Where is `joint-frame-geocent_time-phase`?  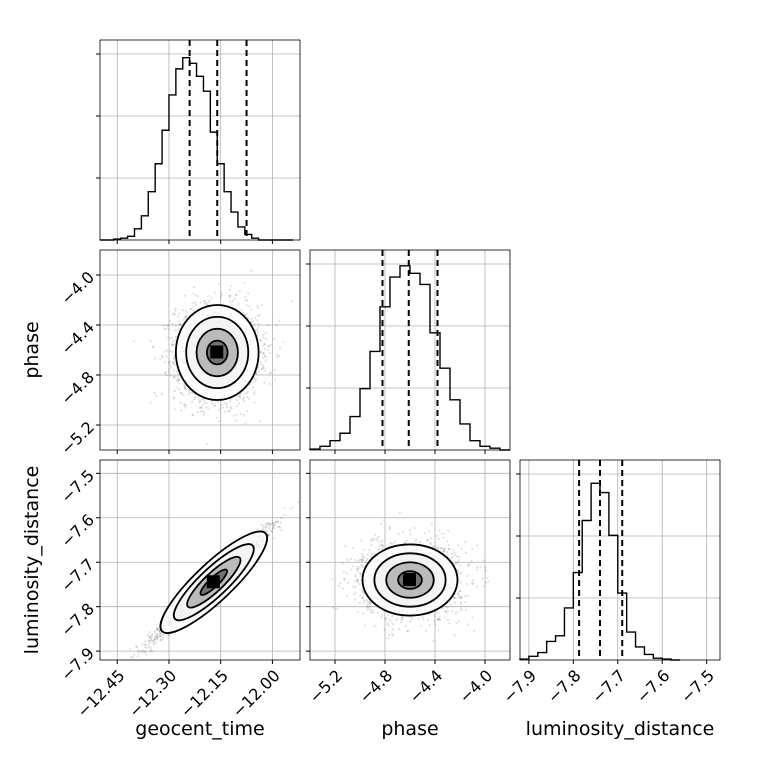 joint-frame-geocent_time-phase is located at coordinates (200, 350).